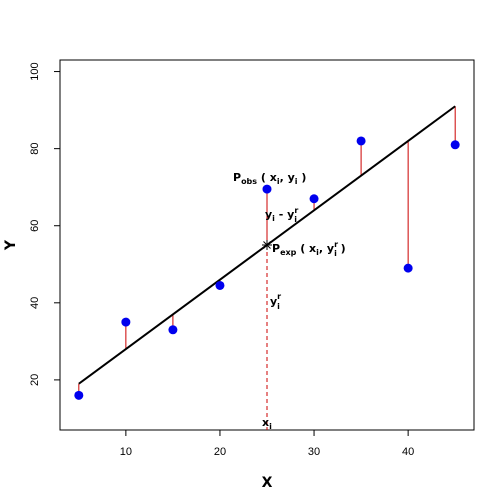 This screenshot has width=504, height=504. I want to click on expected-point-marker, so click(267, 245).